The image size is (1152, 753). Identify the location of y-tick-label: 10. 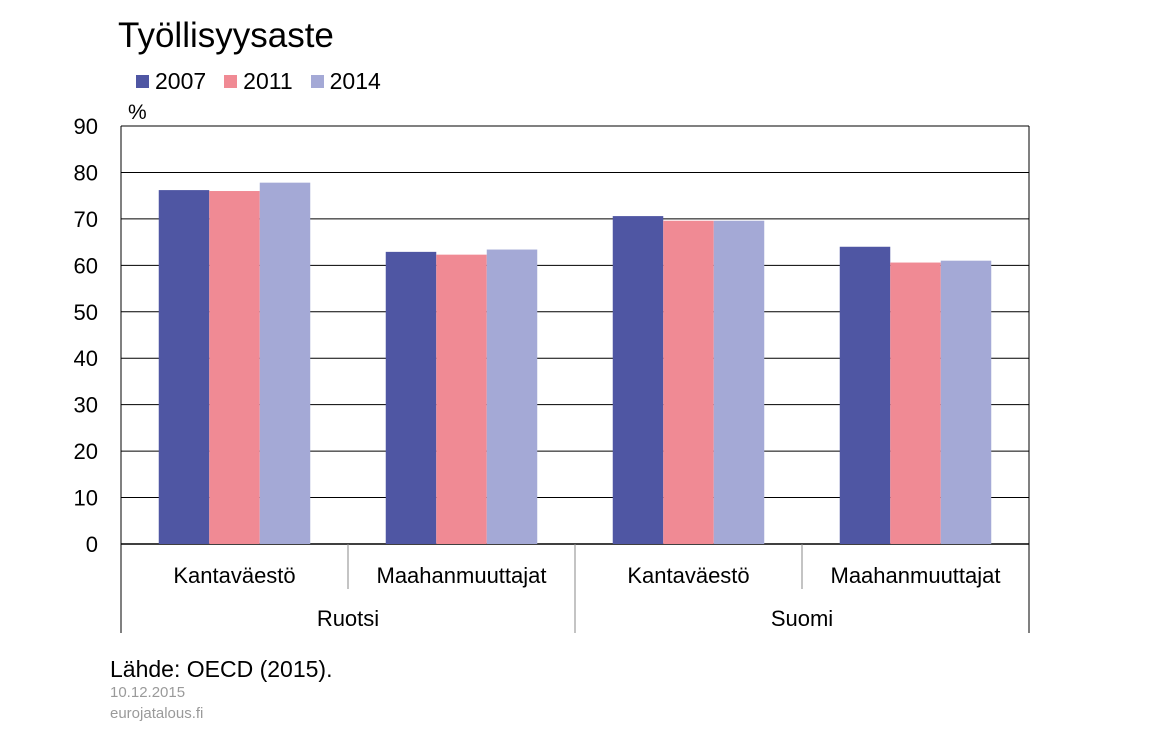
(86, 498).